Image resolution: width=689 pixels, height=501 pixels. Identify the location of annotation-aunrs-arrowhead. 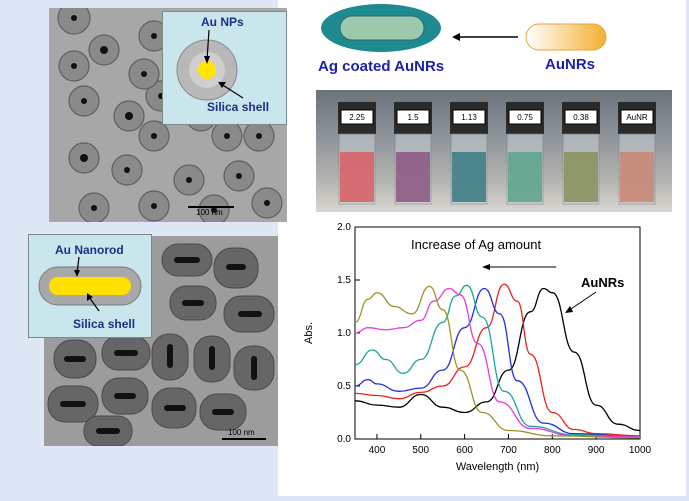
(569, 309).